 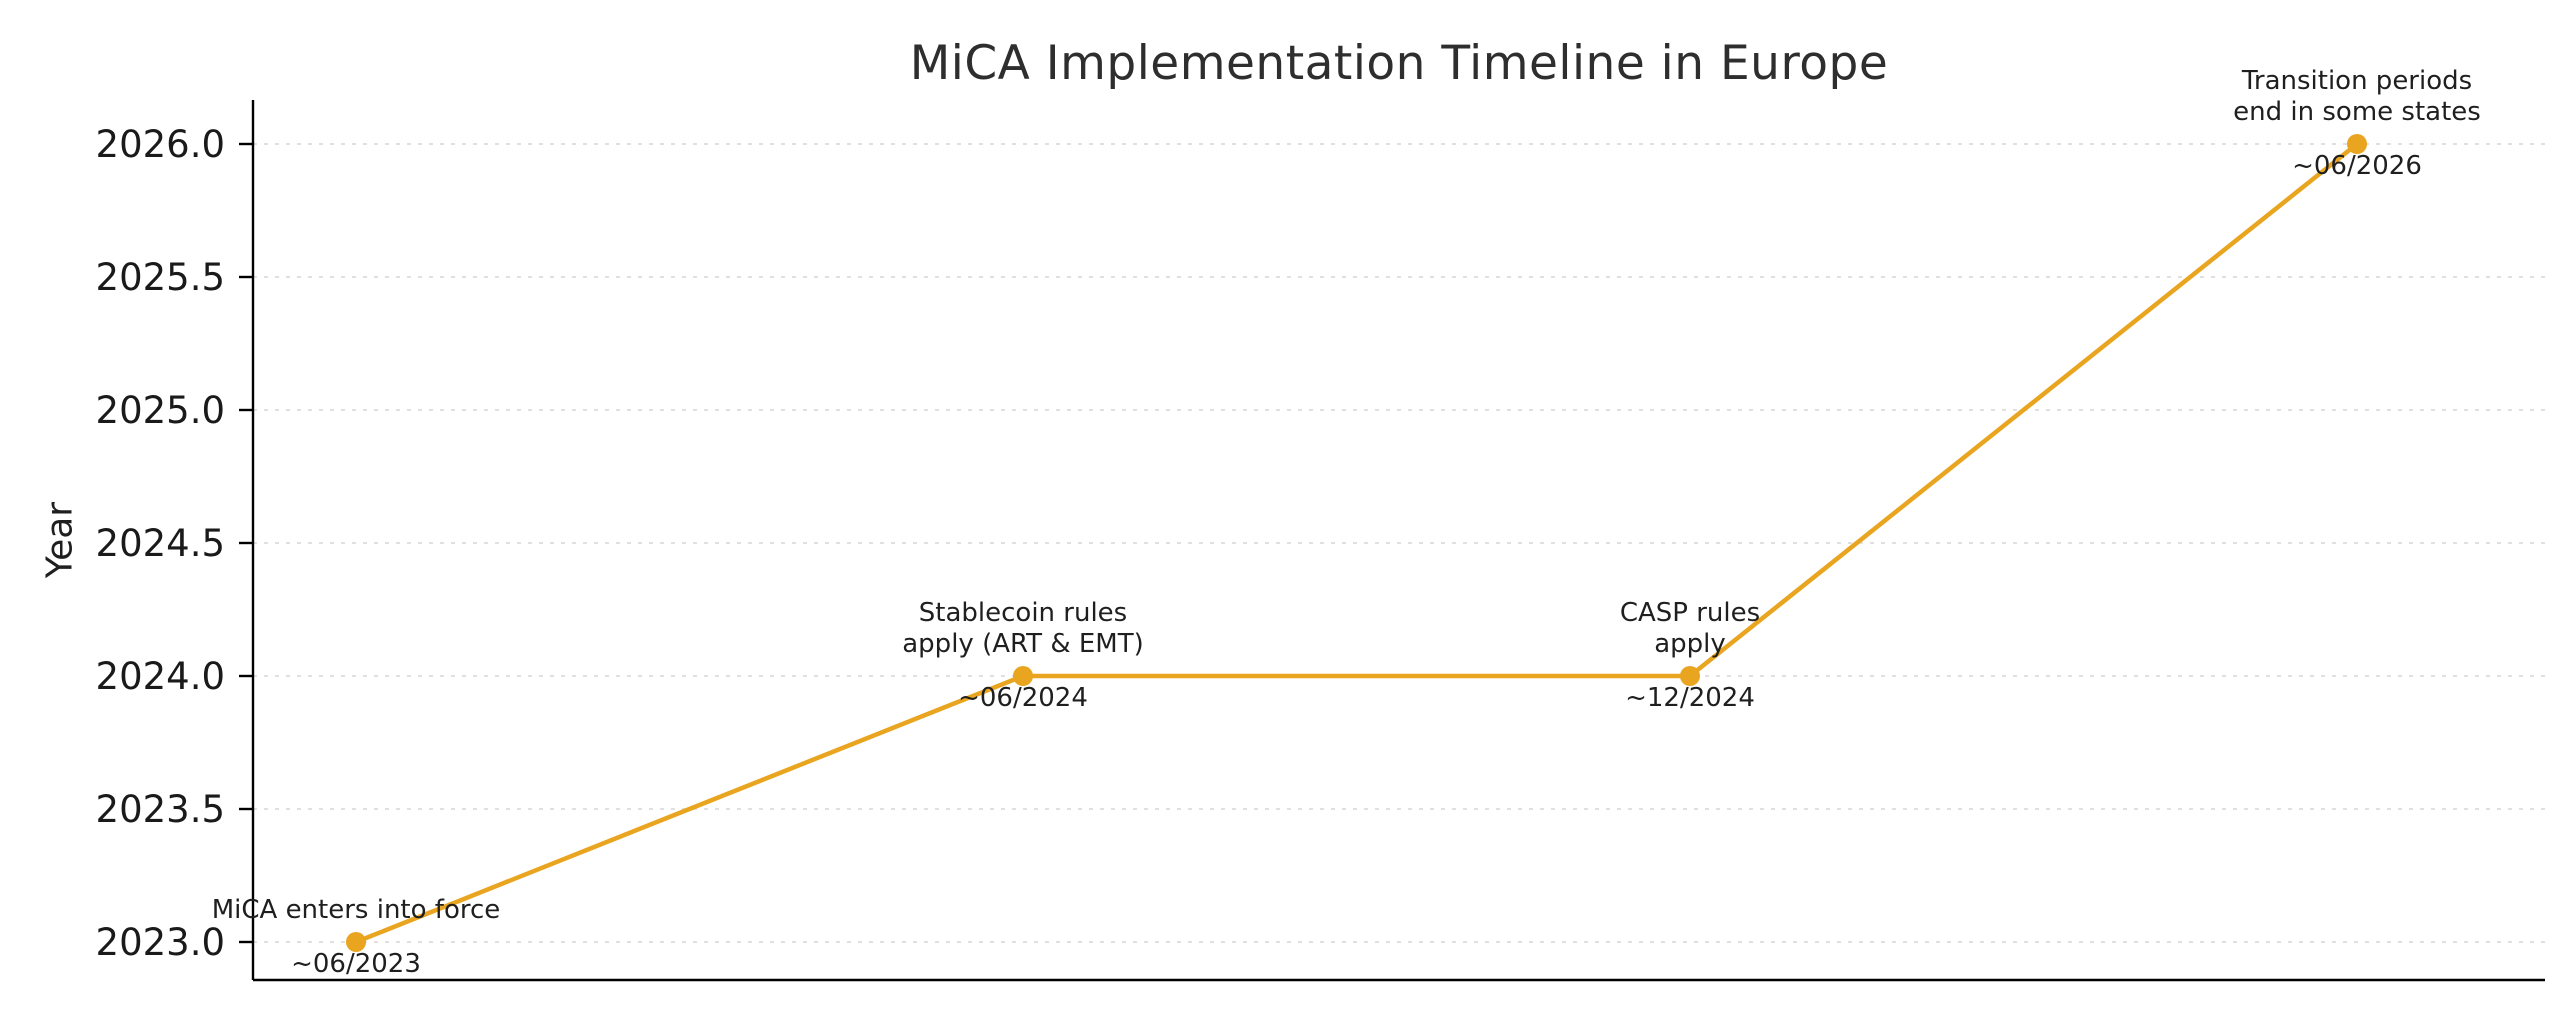 What do you see at coordinates (160, 144) in the screenshot?
I see `y-tick-label: 2026.0` at bounding box center [160, 144].